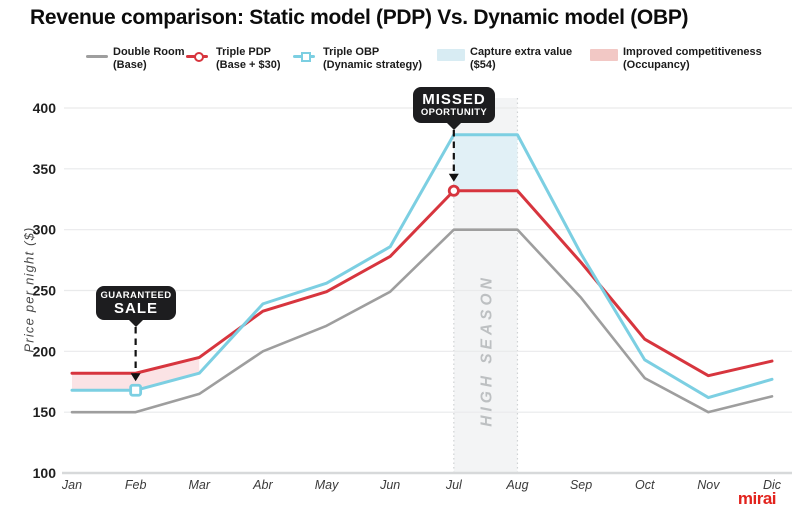  I want to click on improved-competitiveness-swatch, so click(604, 55).